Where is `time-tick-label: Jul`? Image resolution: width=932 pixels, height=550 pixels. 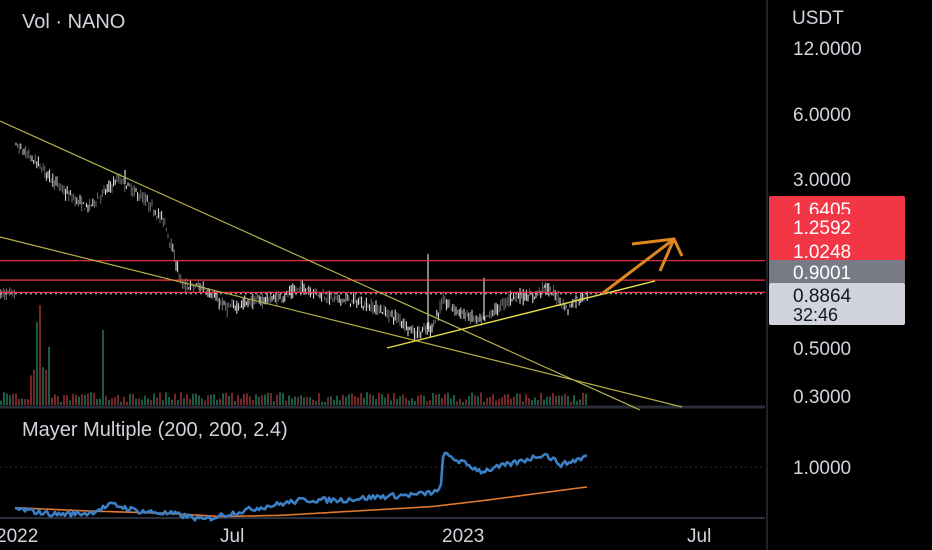
time-tick-label: Jul is located at coordinates (699, 536).